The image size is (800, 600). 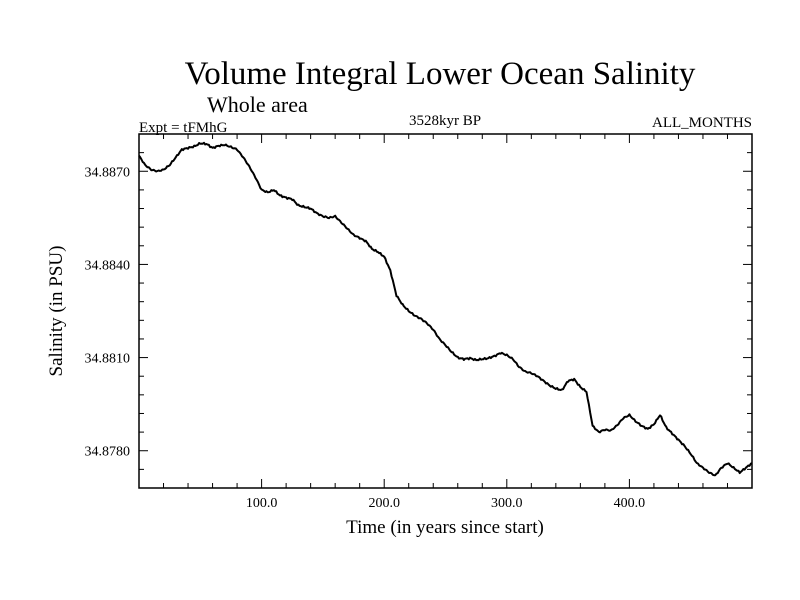 What do you see at coordinates (507, 503) in the screenshot?
I see `x-tick-label: 300.0` at bounding box center [507, 503].